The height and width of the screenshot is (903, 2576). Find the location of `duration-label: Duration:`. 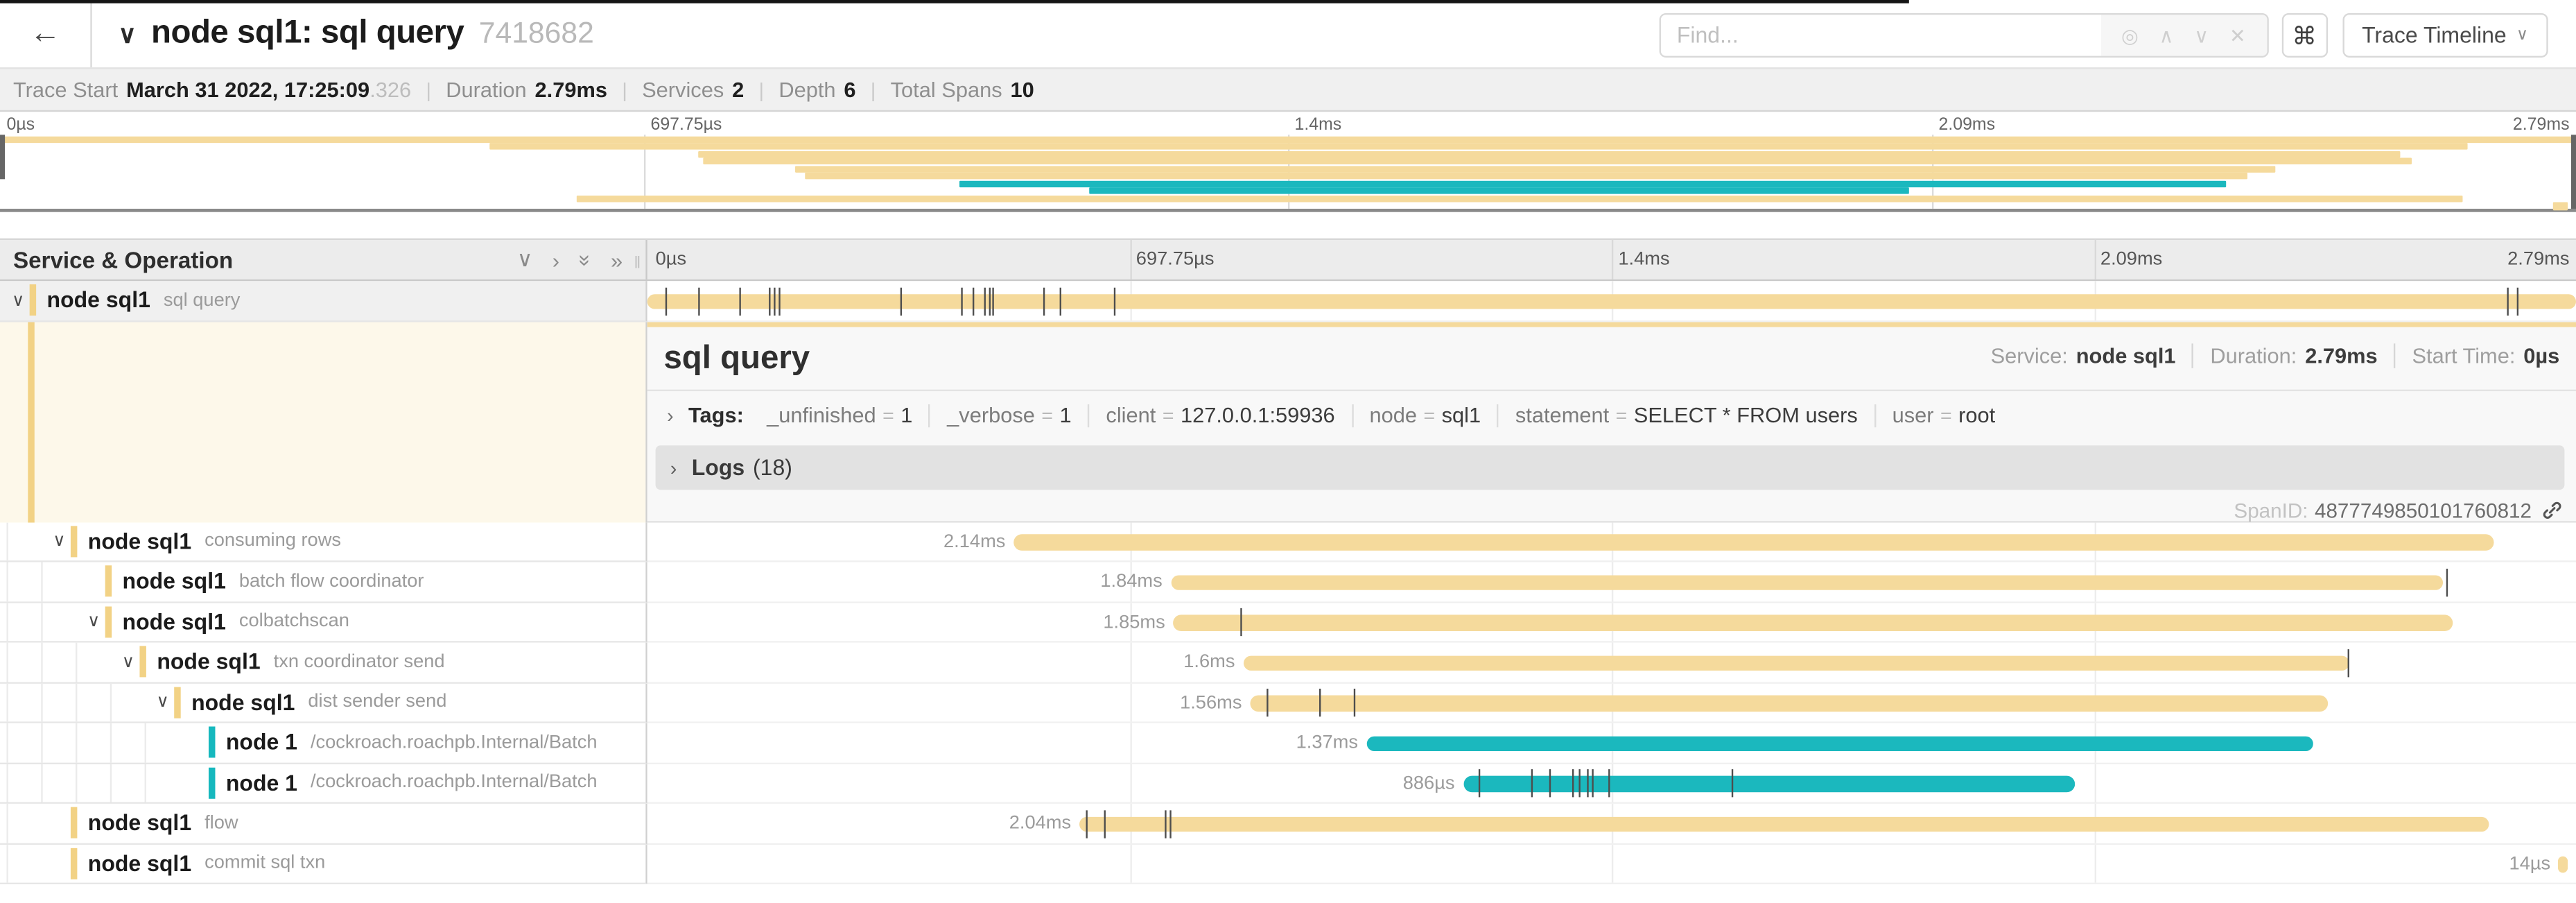

duration-label: Duration: is located at coordinates (2253, 355).